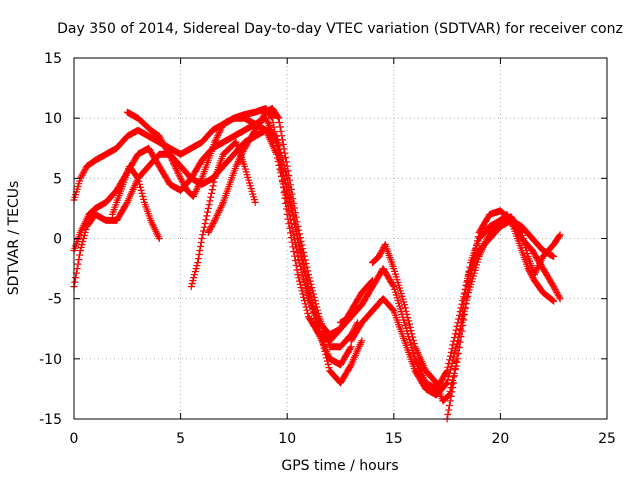  What do you see at coordinates (14, 238) in the screenshot?
I see `y-axis-label: SDTVAR / TECUs` at bounding box center [14, 238].